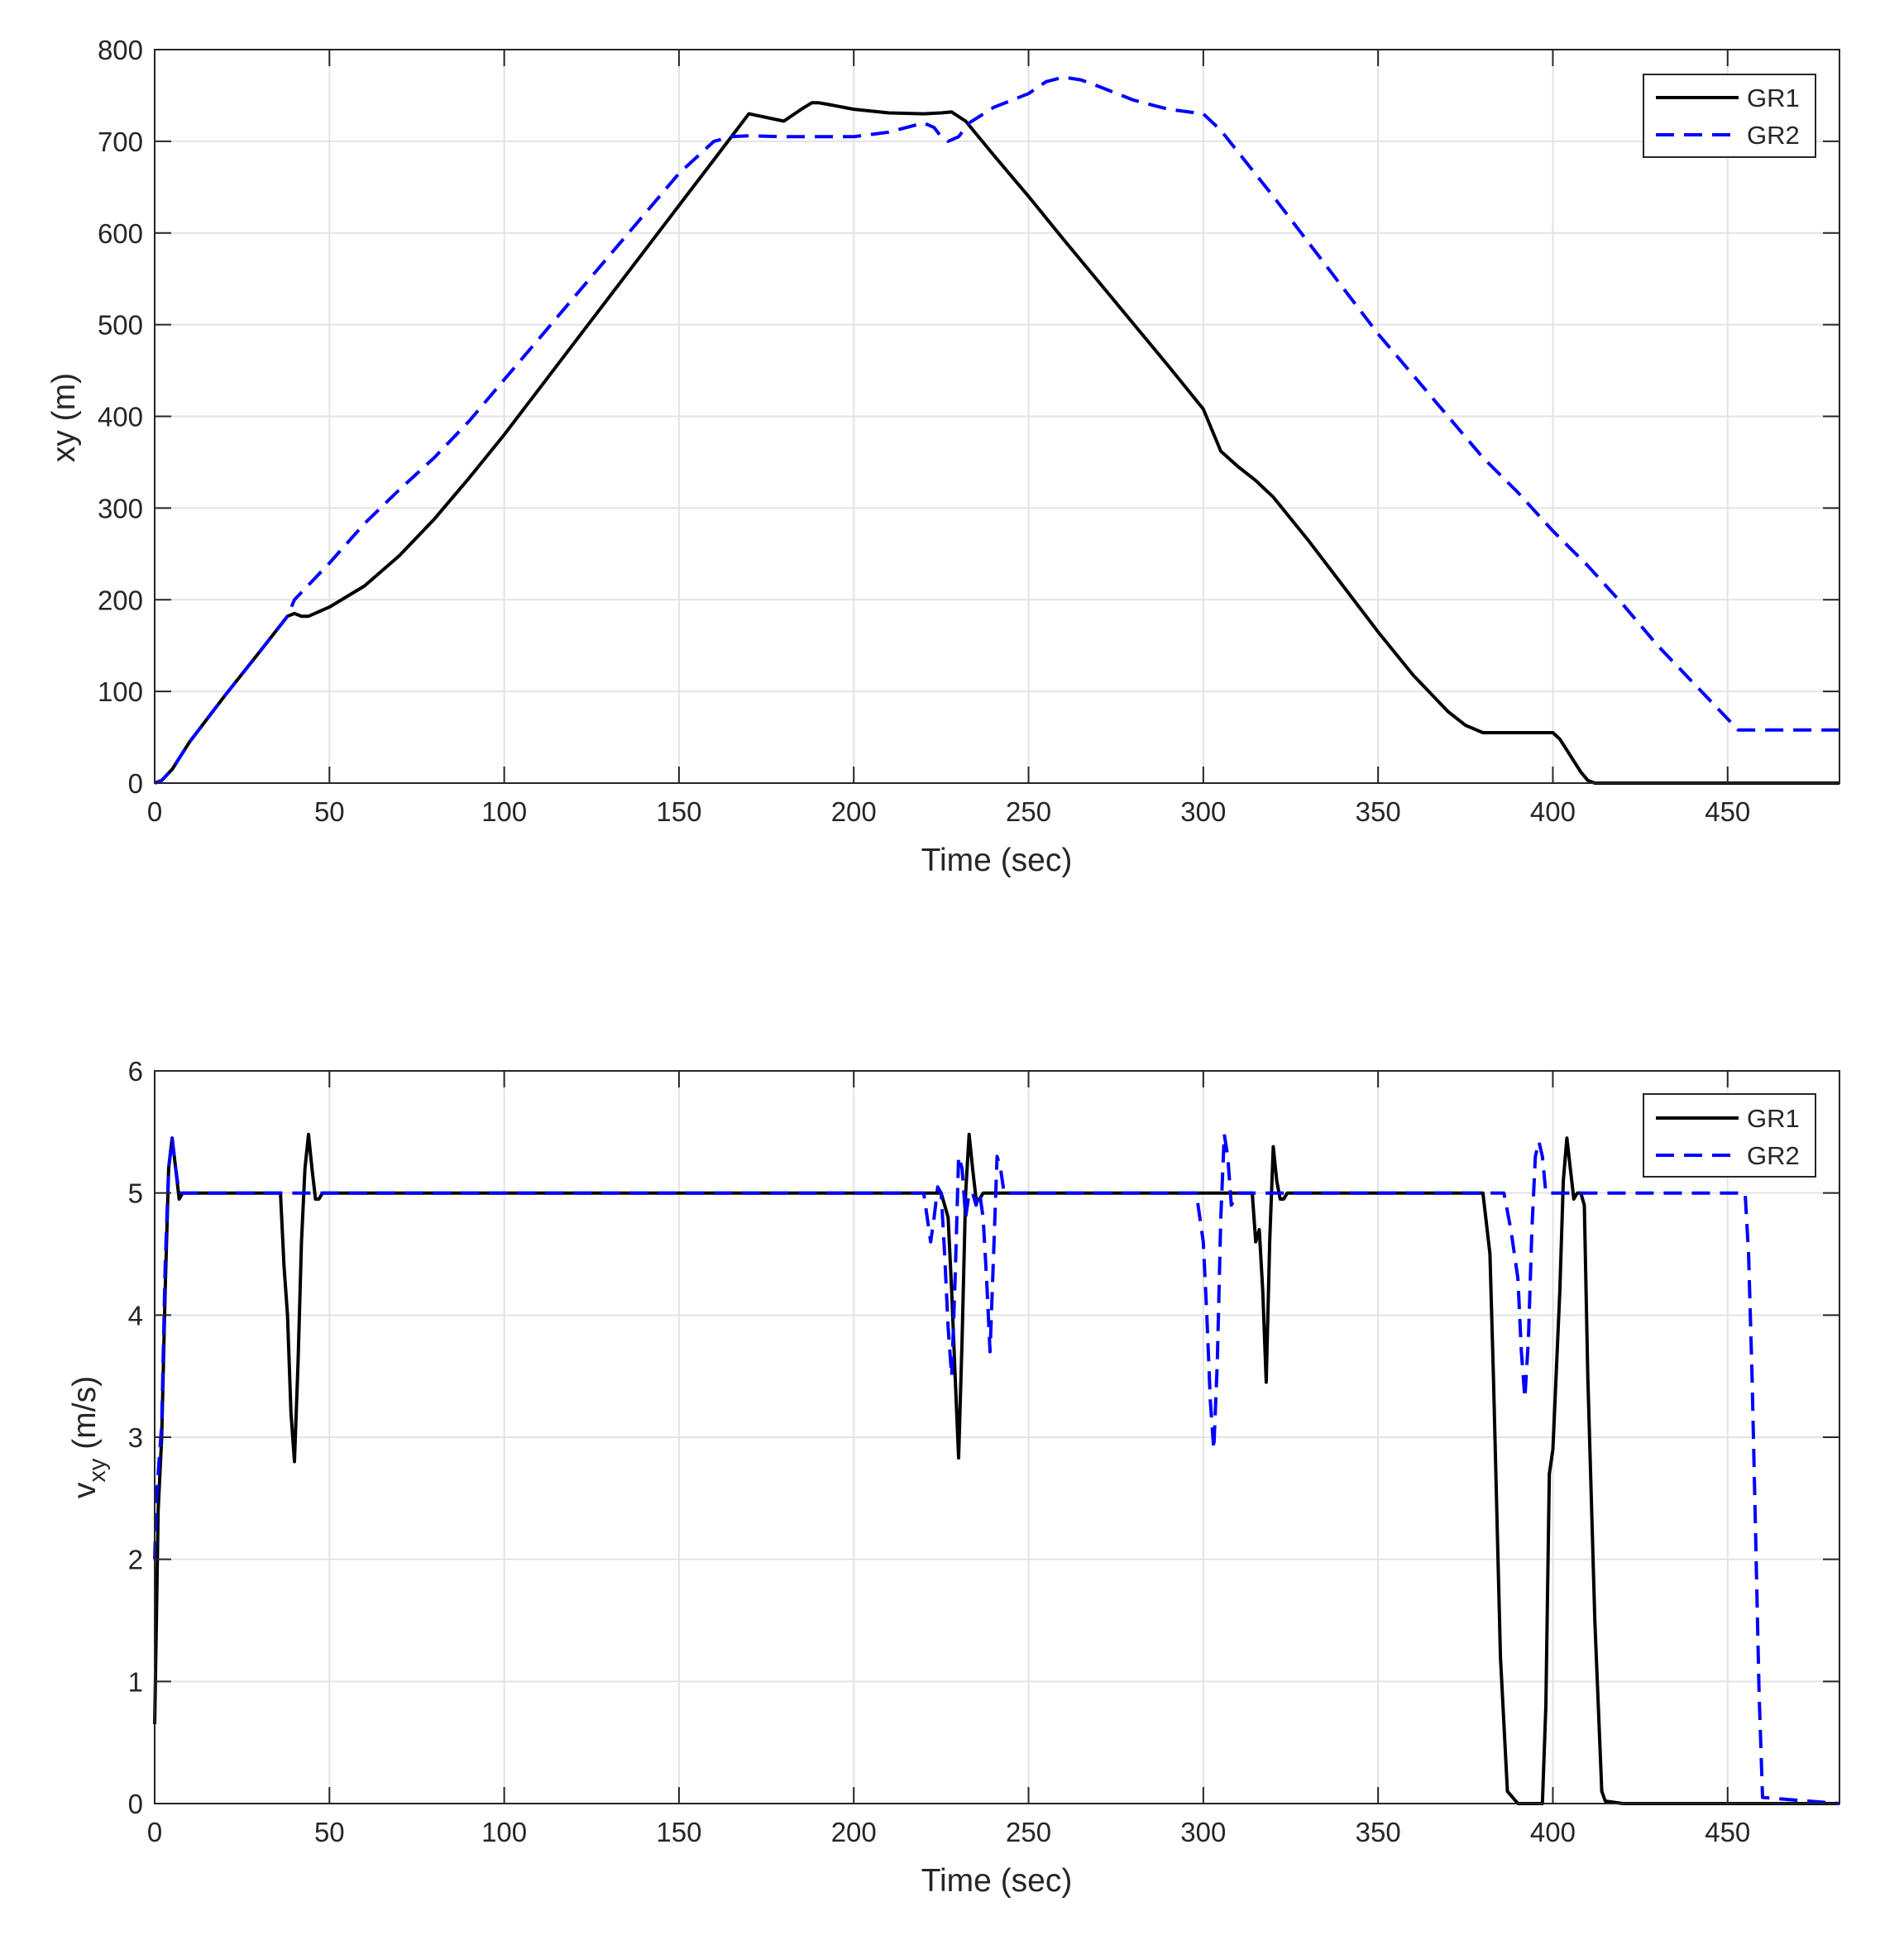 The width and height of the screenshot is (1904, 1940). What do you see at coordinates (120, 142) in the screenshot?
I see `y-tick-label: 700` at bounding box center [120, 142].